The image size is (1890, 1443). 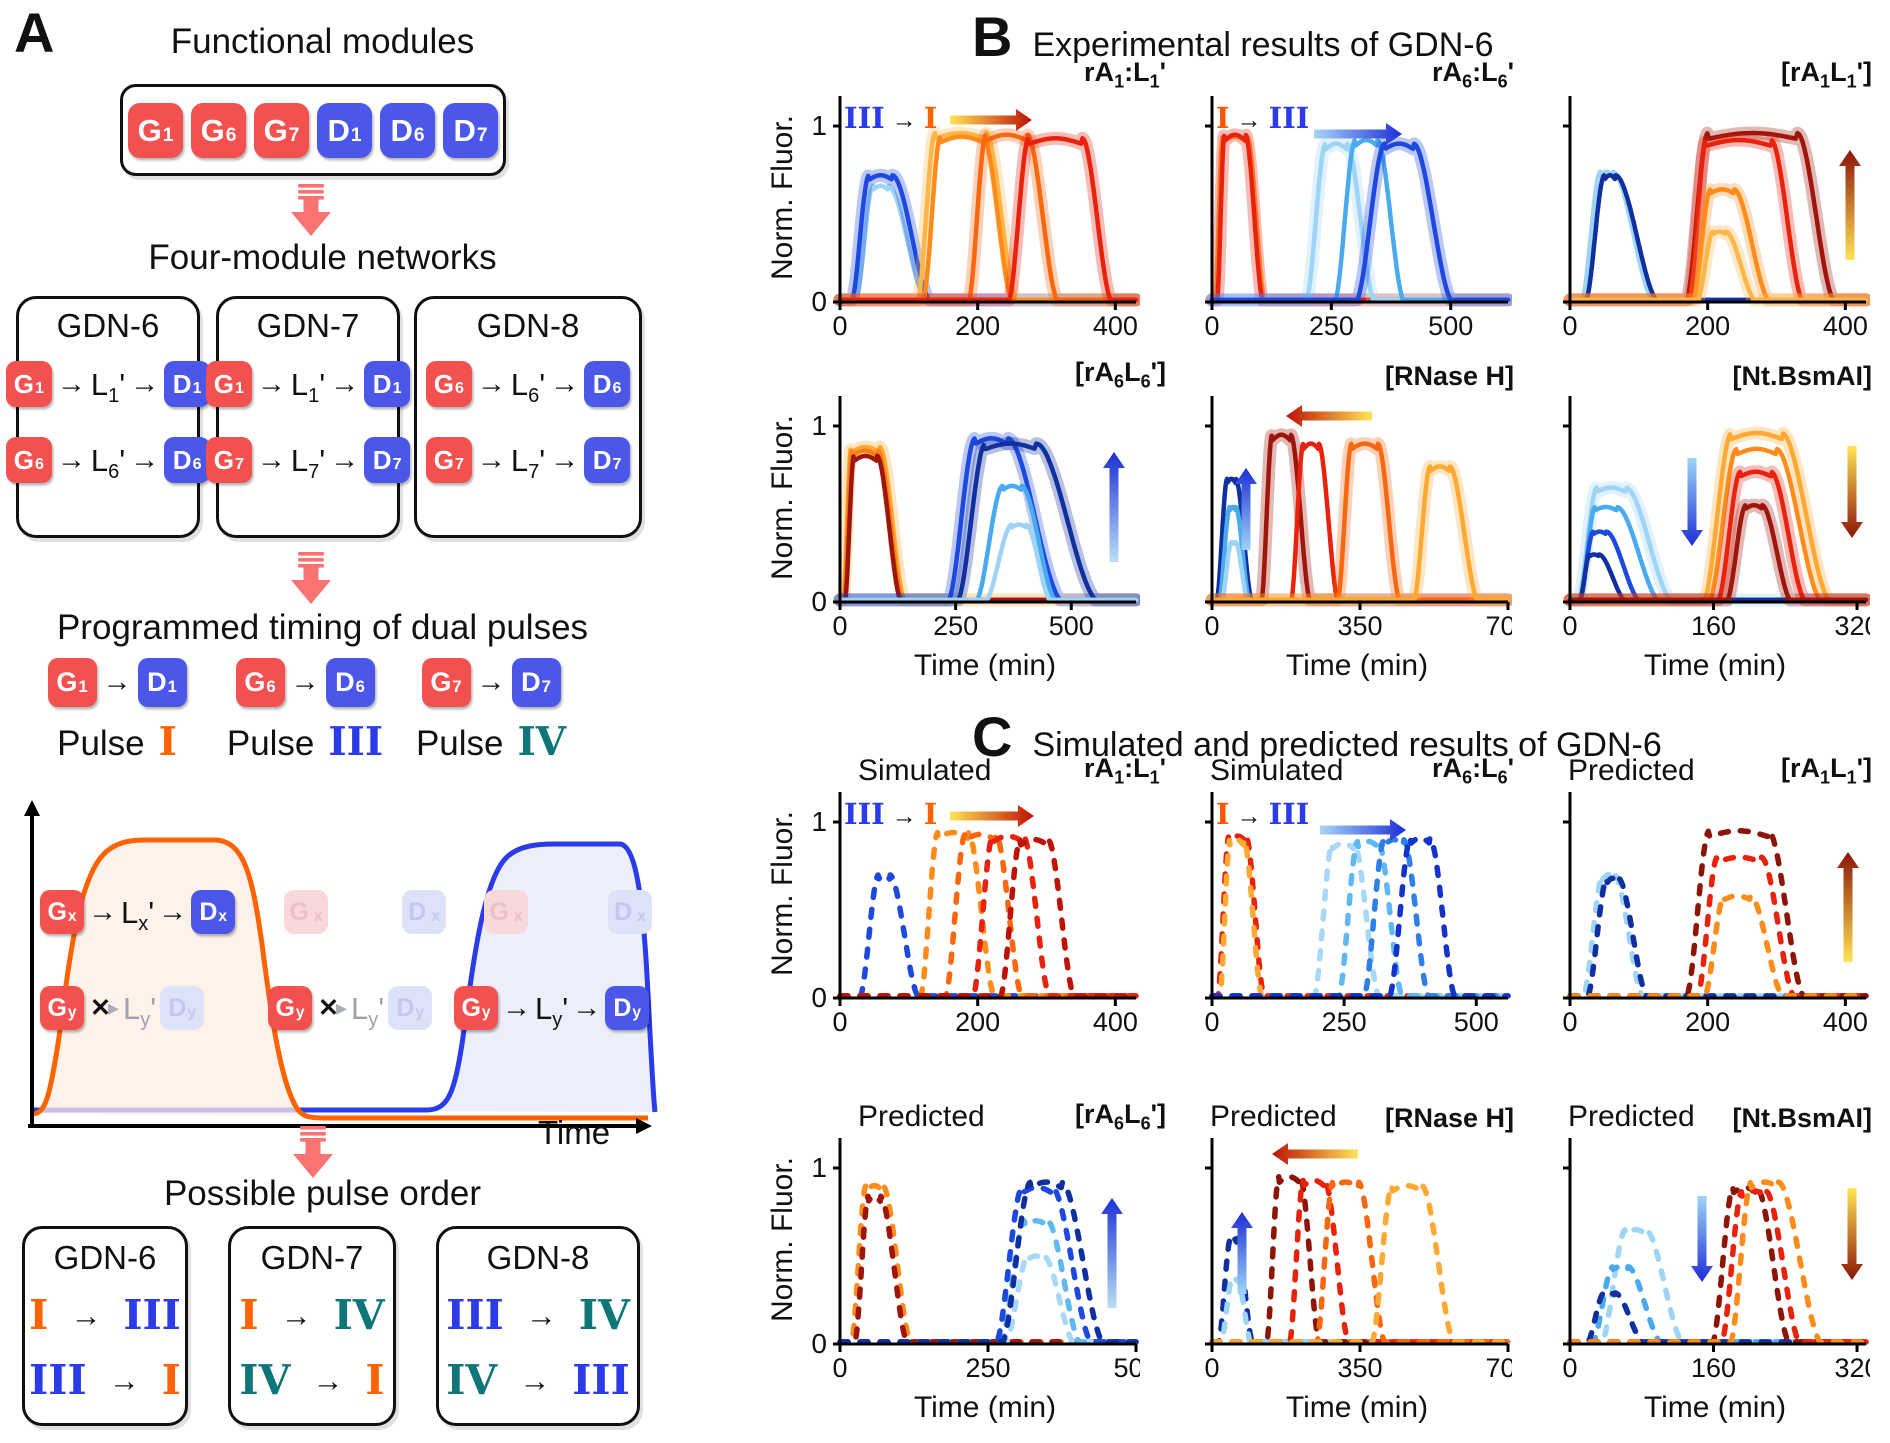 What do you see at coordinates (1852, 1368) in the screenshot?
I see `svg-text: 320` at bounding box center [1852, 1368].